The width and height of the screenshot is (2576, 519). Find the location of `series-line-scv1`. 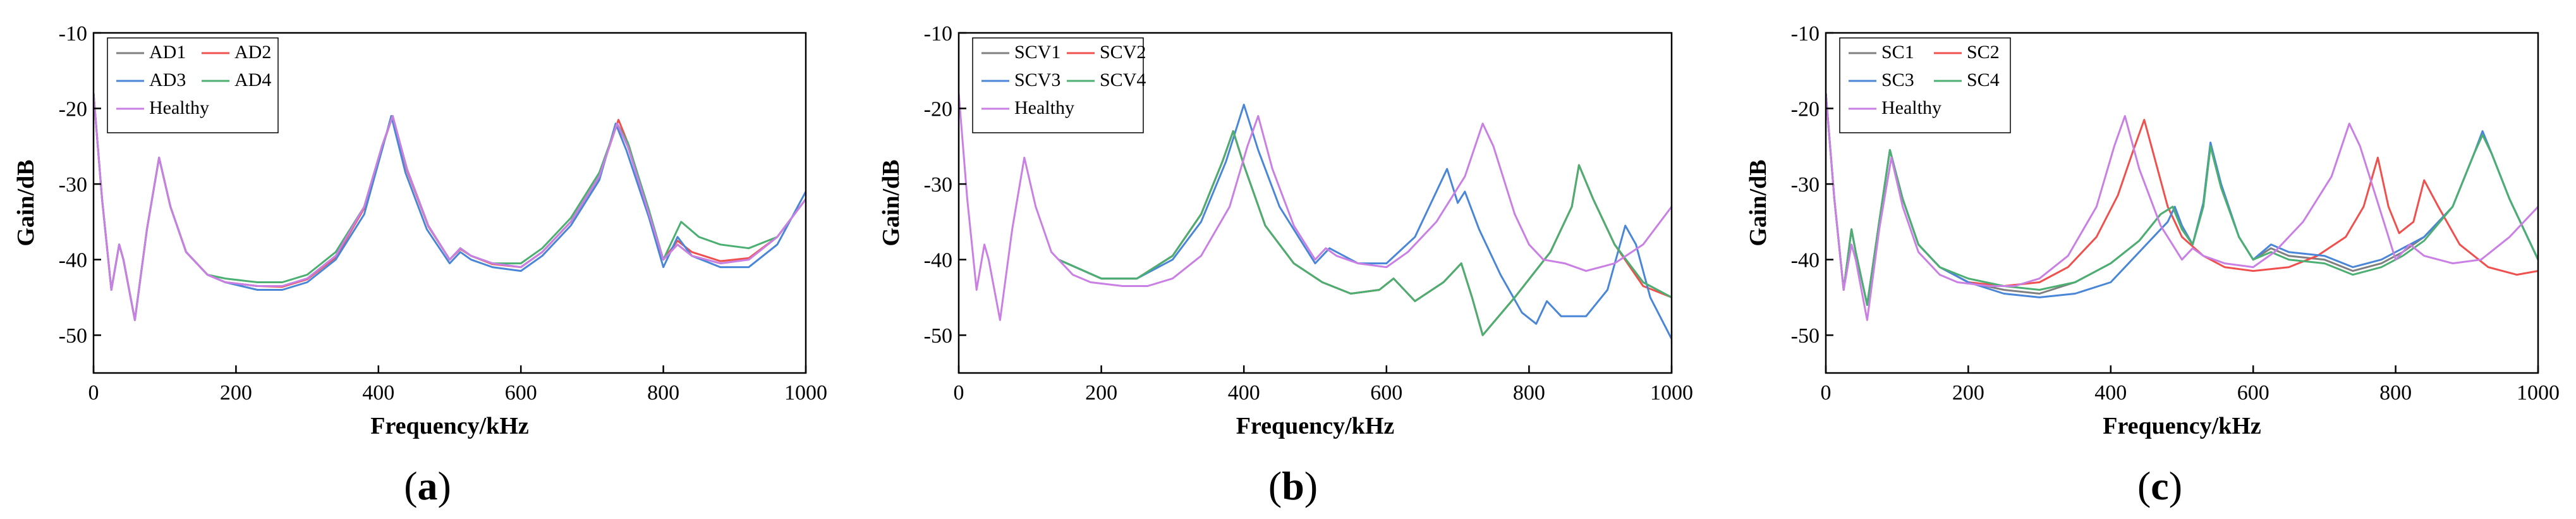

series-line-scv1 is located at coordinates (1365, 233).